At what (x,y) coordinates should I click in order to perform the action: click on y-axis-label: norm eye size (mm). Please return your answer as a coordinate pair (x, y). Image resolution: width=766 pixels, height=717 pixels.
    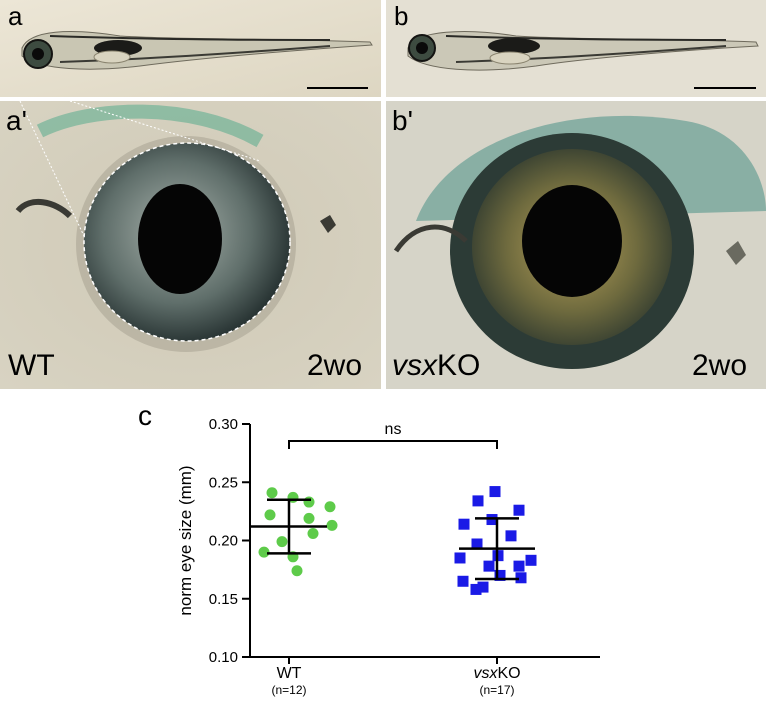
    Looking at the image, I should click on (185, 540).